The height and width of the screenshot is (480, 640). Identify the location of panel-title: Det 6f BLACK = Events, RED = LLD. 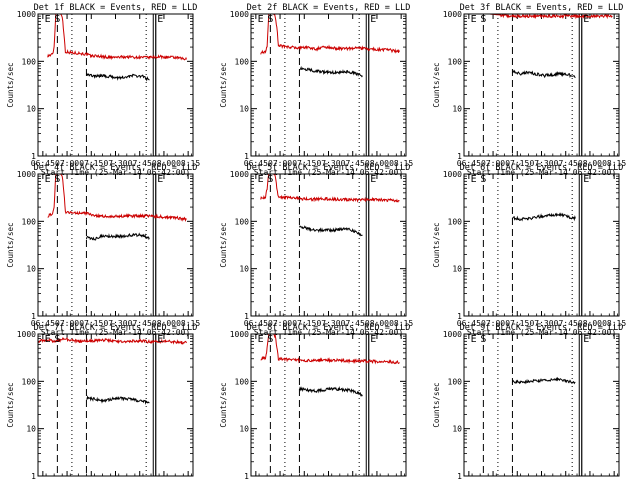
(542, 168).